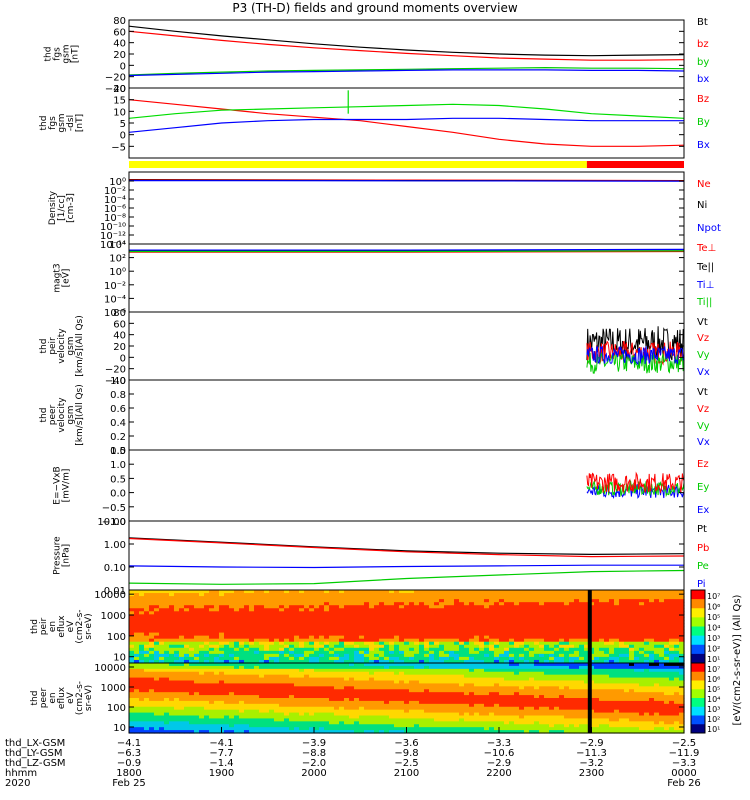 This screenshot has height=800, width=750. I want to click on noise-series-ez, so click(635, 482).